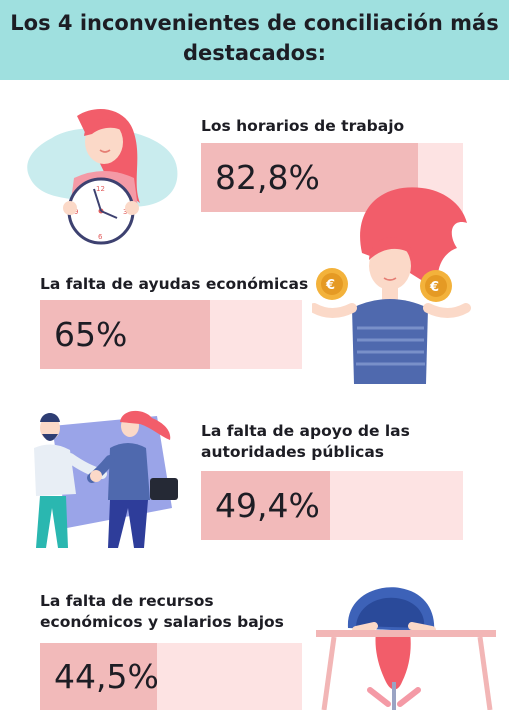 Image resolution: width=509 pixels, height=710 pixels. What do you see at coordinates (127, 601) in the screenshot?
I see `bar-label-4-line-1: La falta de recursos` at bounding box center [127, 601].